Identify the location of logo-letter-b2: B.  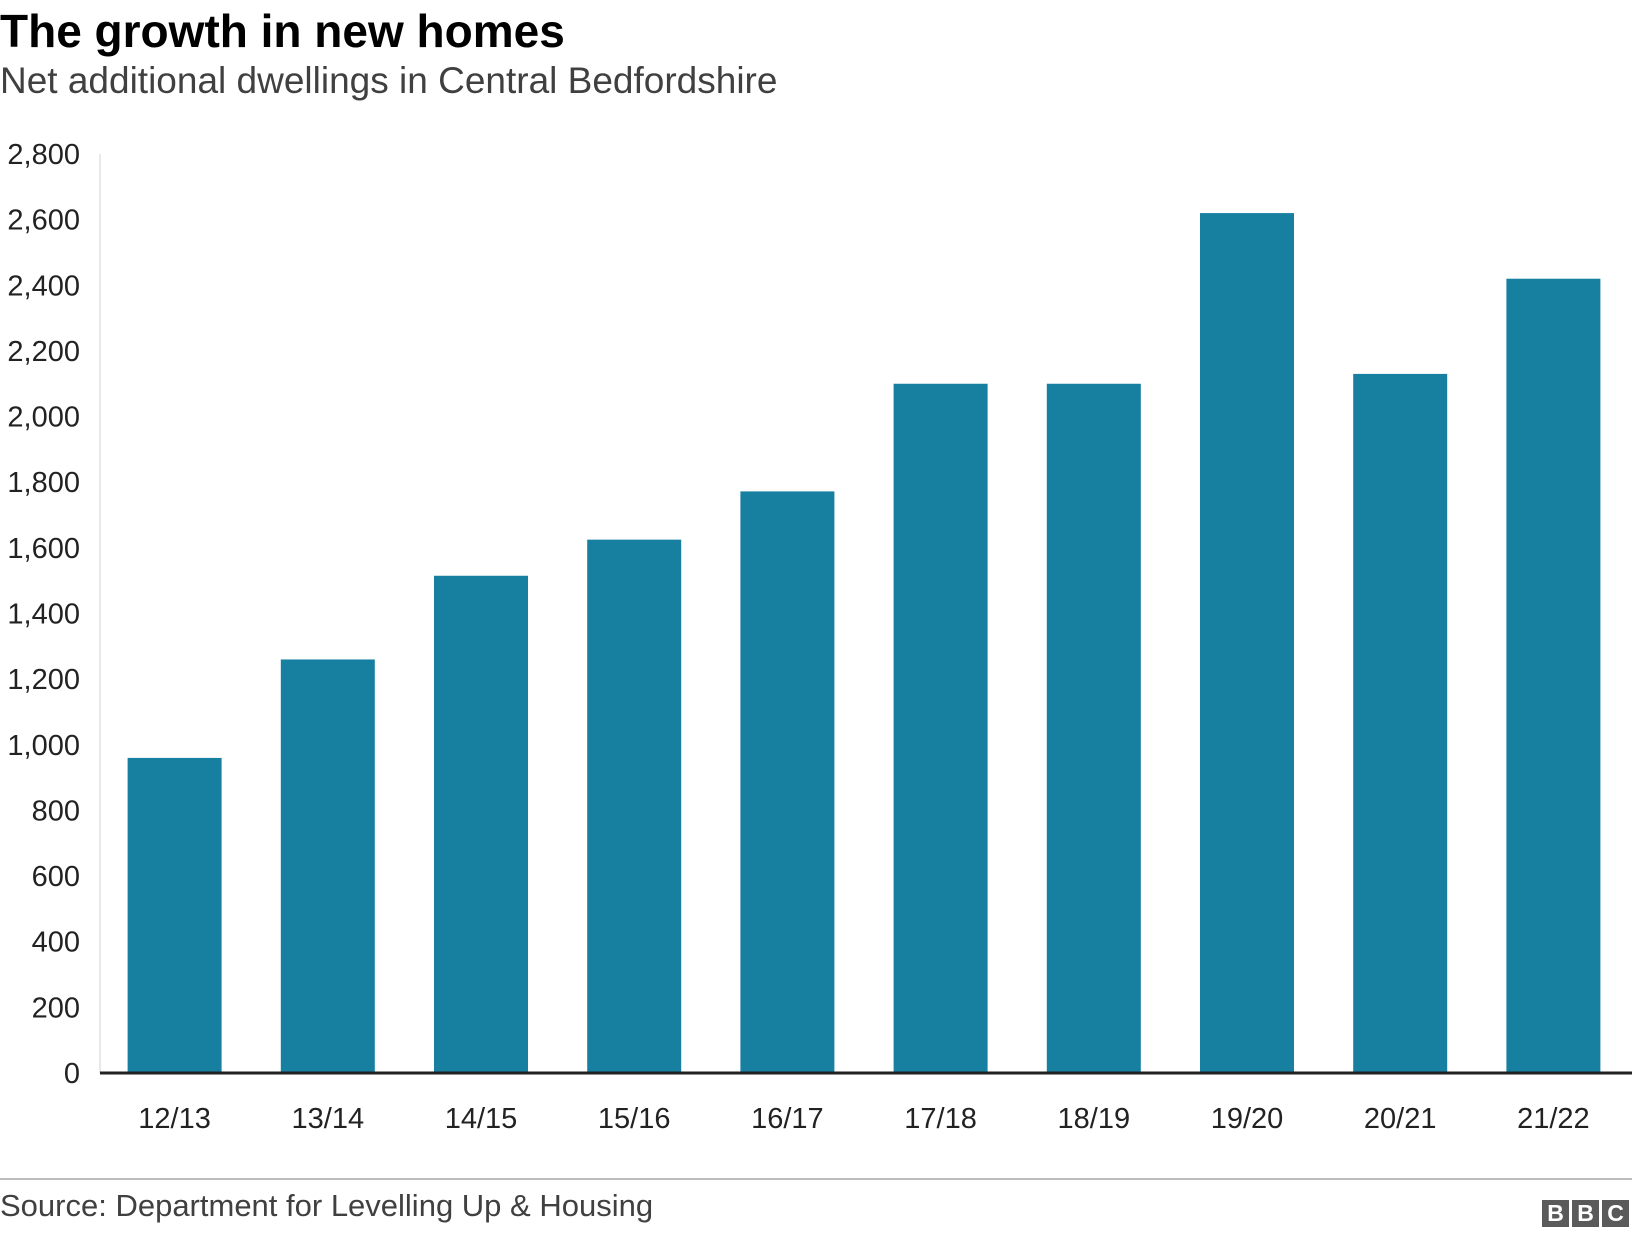
(1585, 1213).